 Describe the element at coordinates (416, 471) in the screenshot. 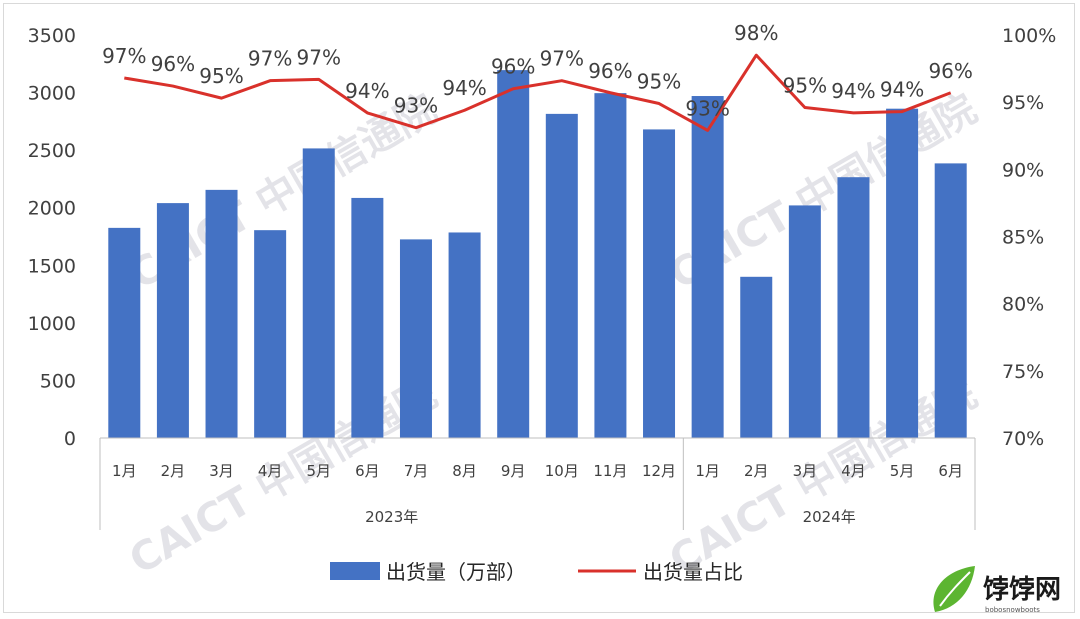

I see `x-tick-label: 7月` at that location.